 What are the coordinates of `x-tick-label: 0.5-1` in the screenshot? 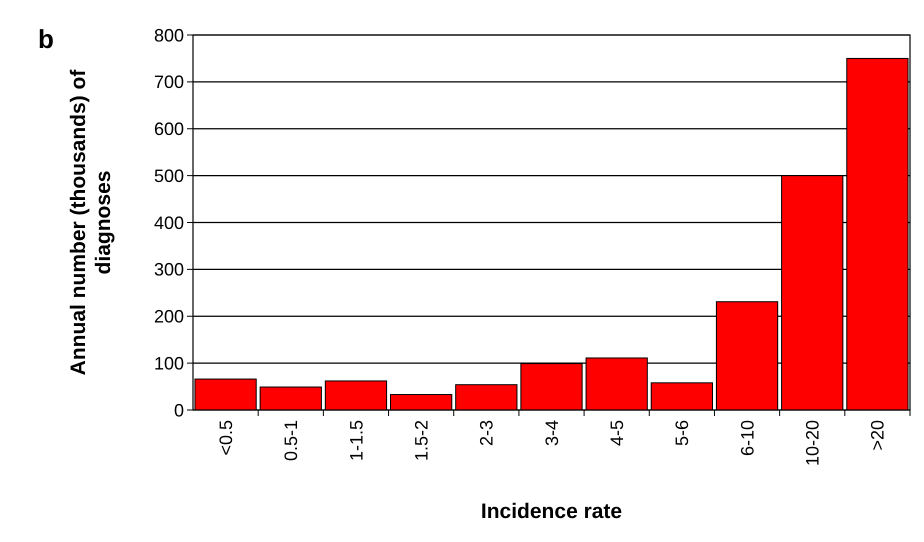 It's located at (291, 441).